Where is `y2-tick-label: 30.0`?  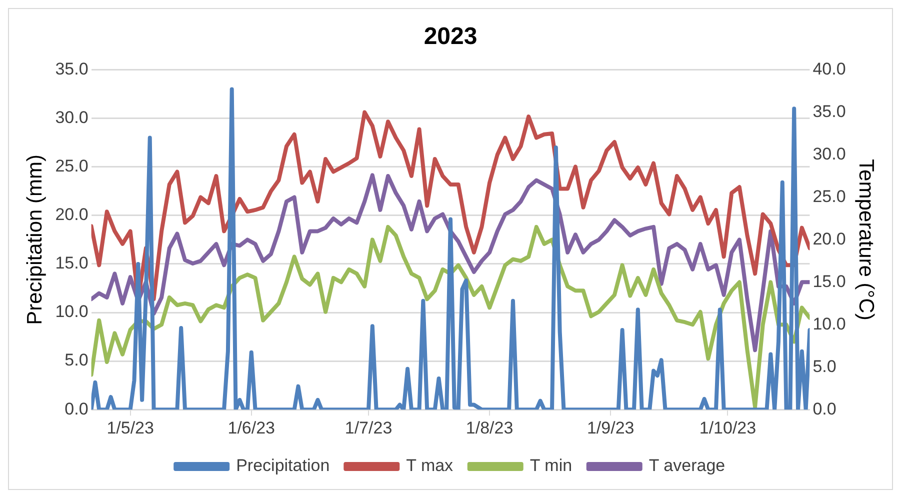
y2-tick-label: 30.0 is located at coordinates (829, 154).